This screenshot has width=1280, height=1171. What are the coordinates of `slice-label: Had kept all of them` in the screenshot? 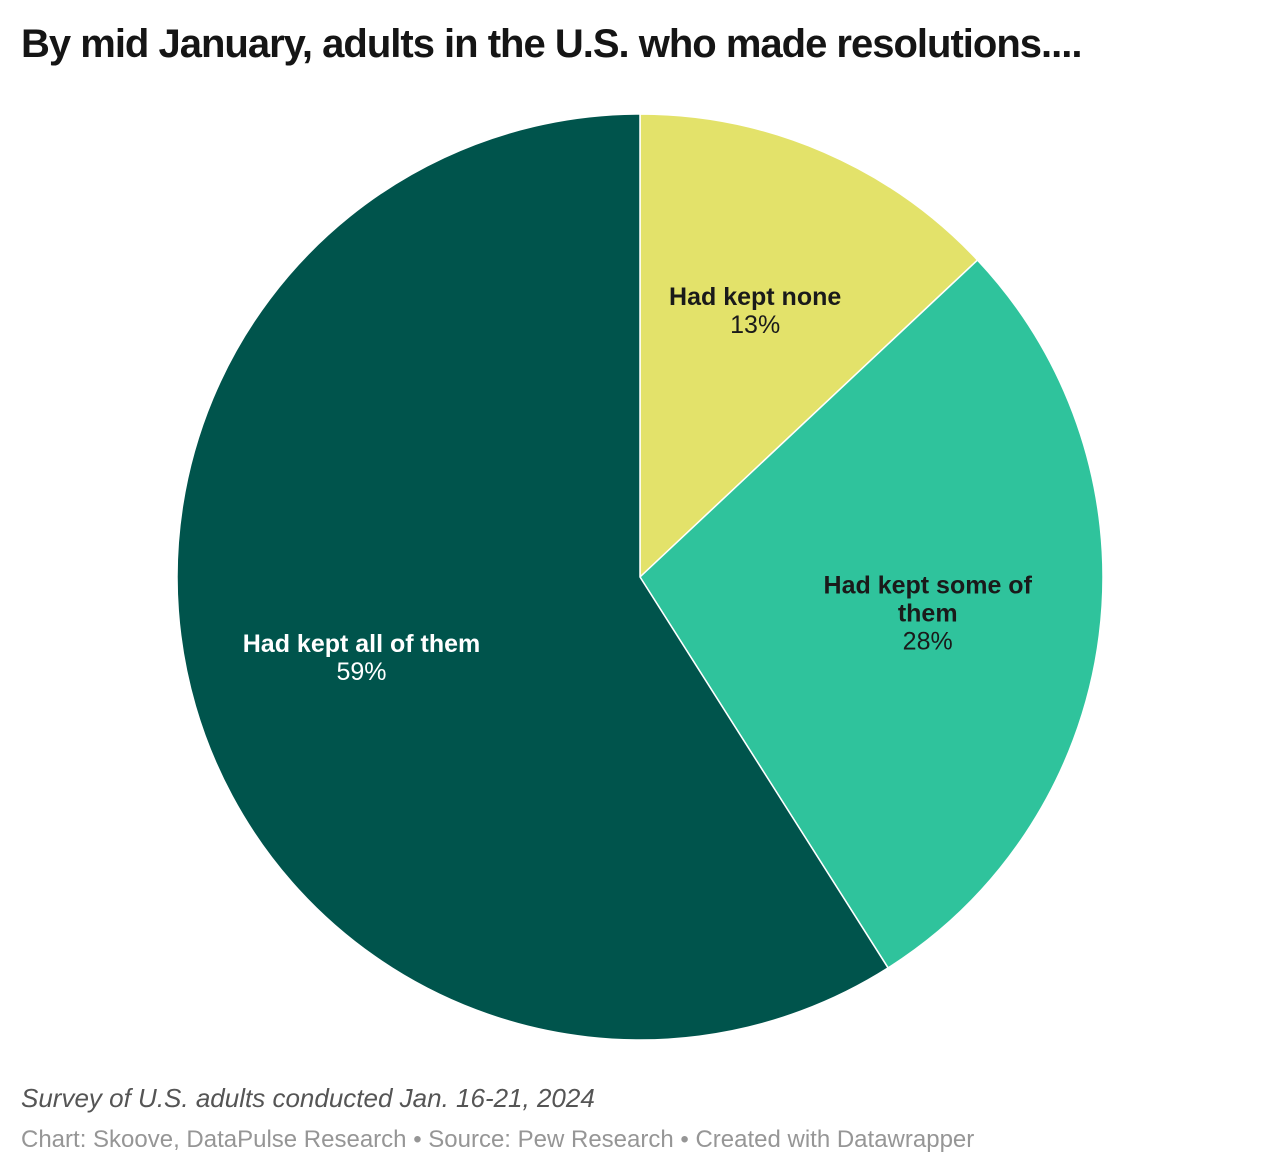 It's located at (362, 644).